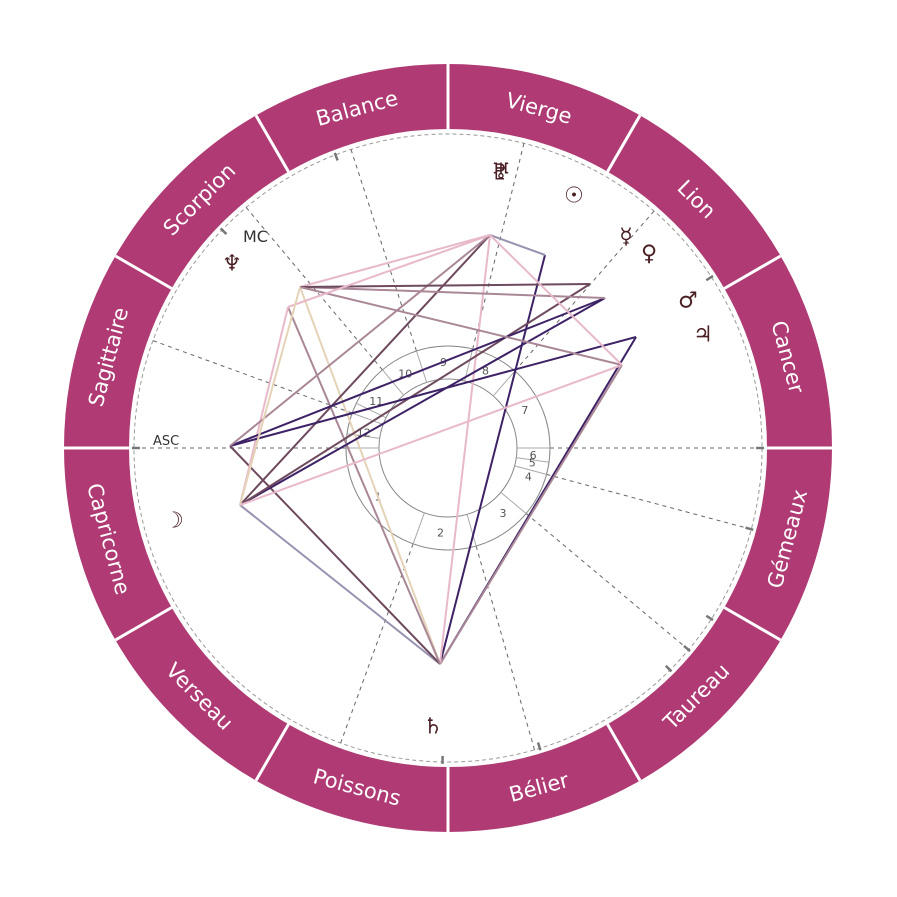  Describe the element at coordinates (626, 237) in the screenshot. I see `mercury-icon: ☿` at that location.